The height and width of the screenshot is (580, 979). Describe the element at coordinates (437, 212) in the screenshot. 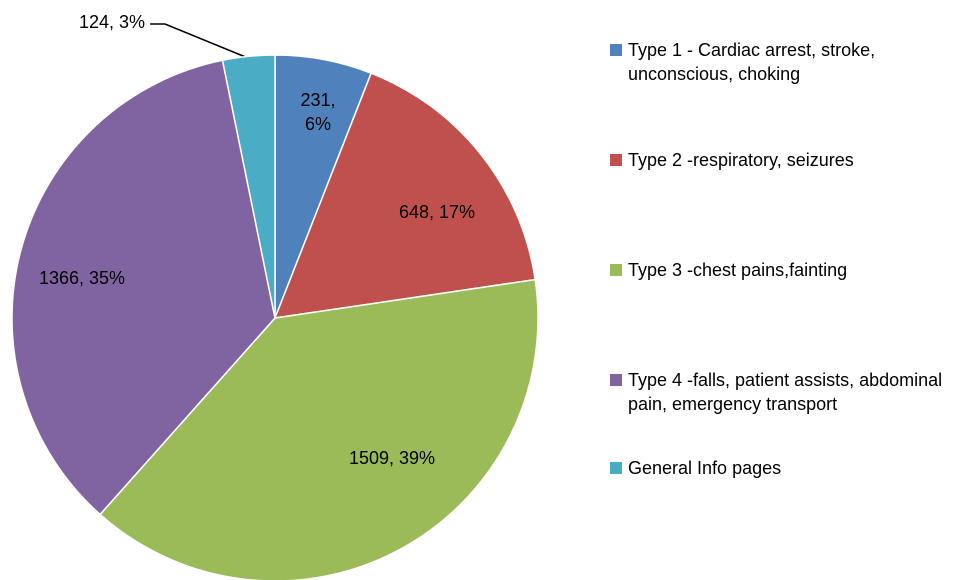

I see `data-label: 648, 17%` at that location.